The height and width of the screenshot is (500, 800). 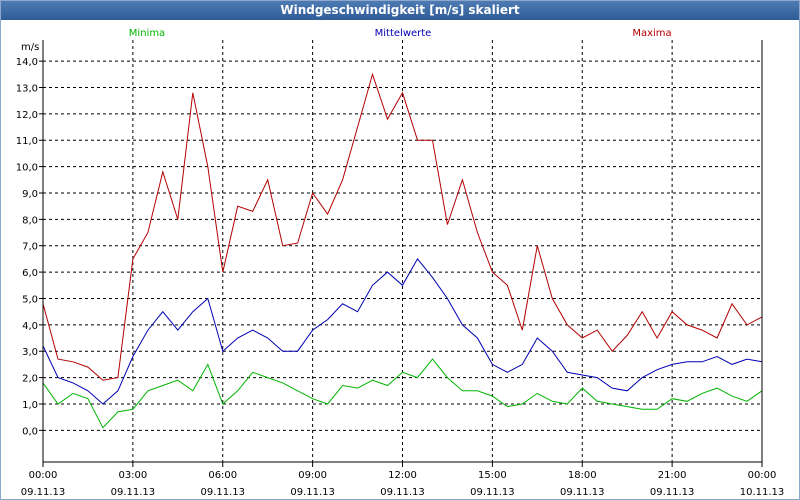 I want to click on y-tick-label: 3,0, so click(x=30, y=352).